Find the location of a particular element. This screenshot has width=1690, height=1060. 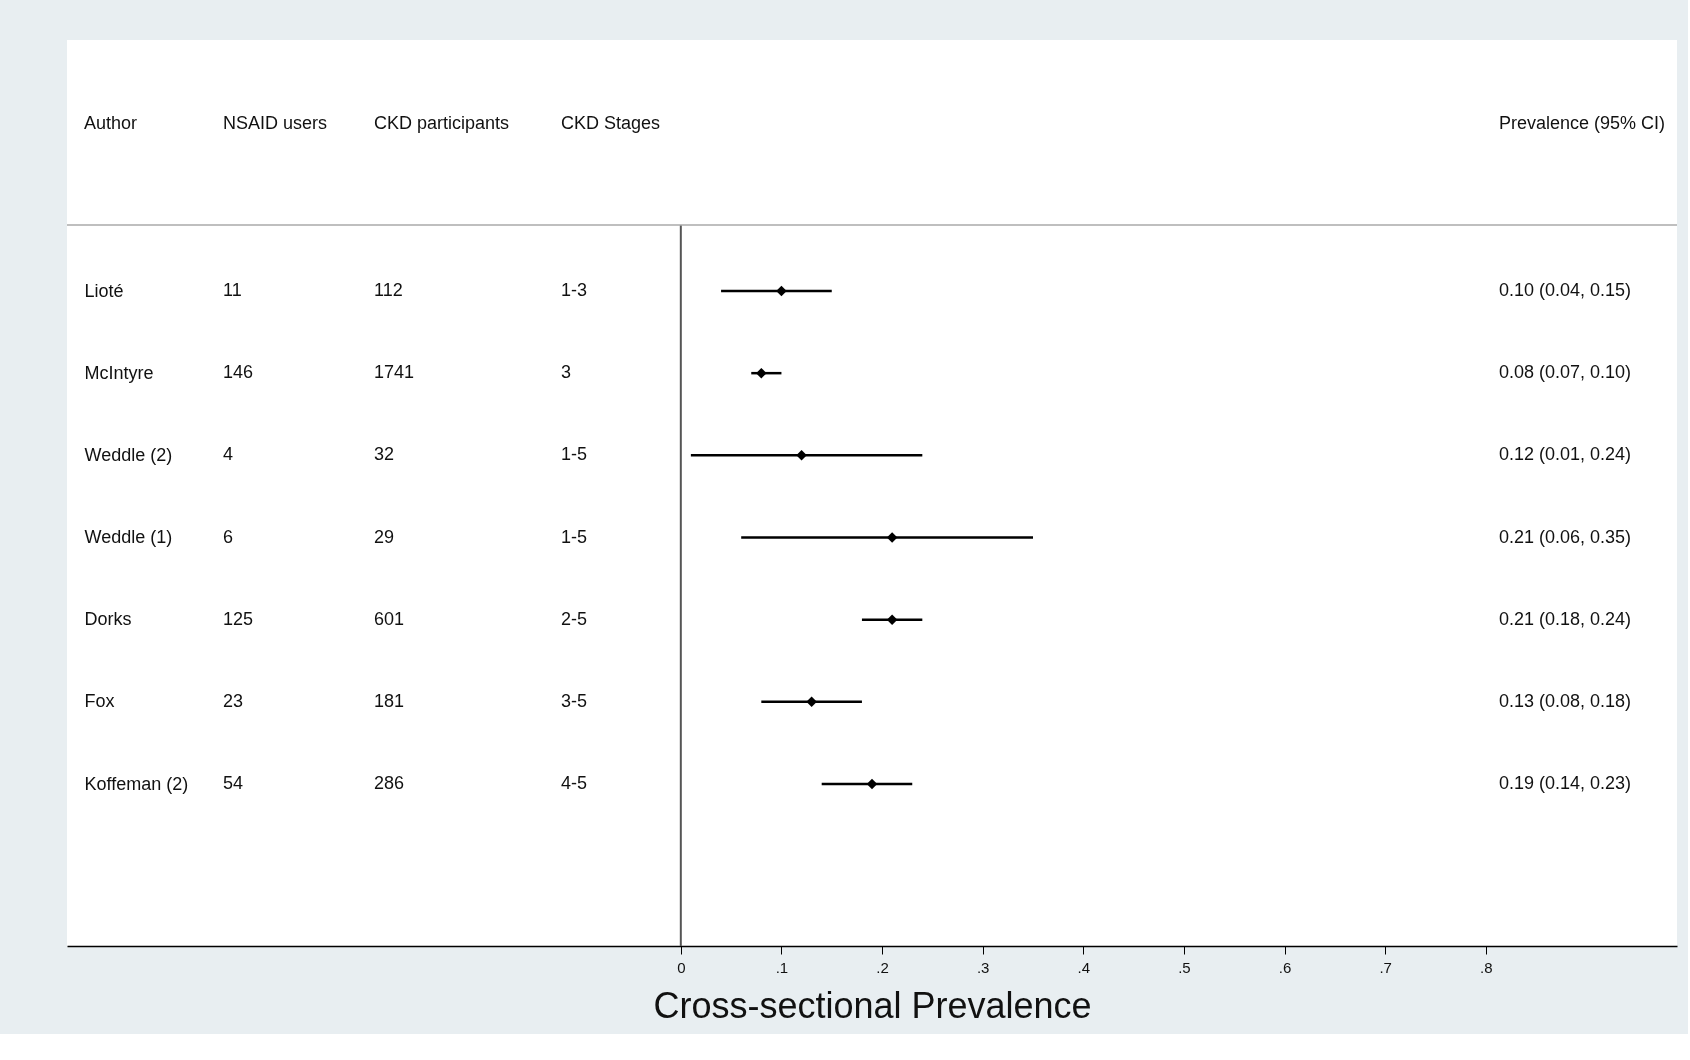

annotation: 54 is located at coordinates (233, 783).